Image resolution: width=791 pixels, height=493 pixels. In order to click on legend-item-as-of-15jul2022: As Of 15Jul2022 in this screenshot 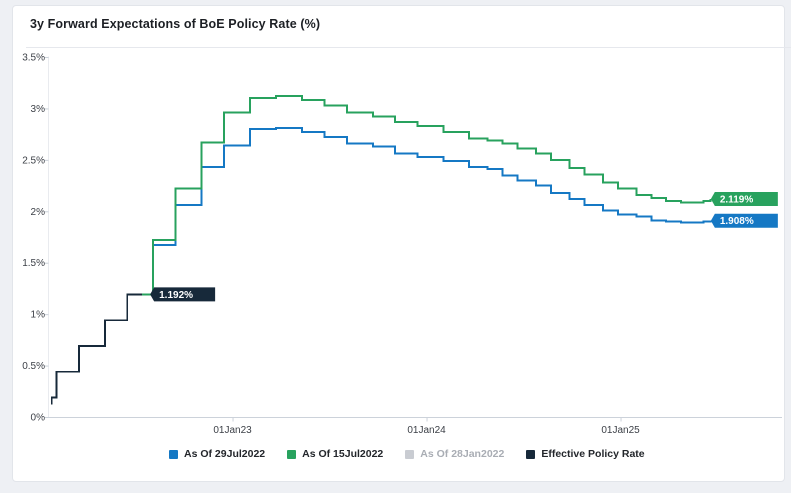, I will do `click(335, 454)`.